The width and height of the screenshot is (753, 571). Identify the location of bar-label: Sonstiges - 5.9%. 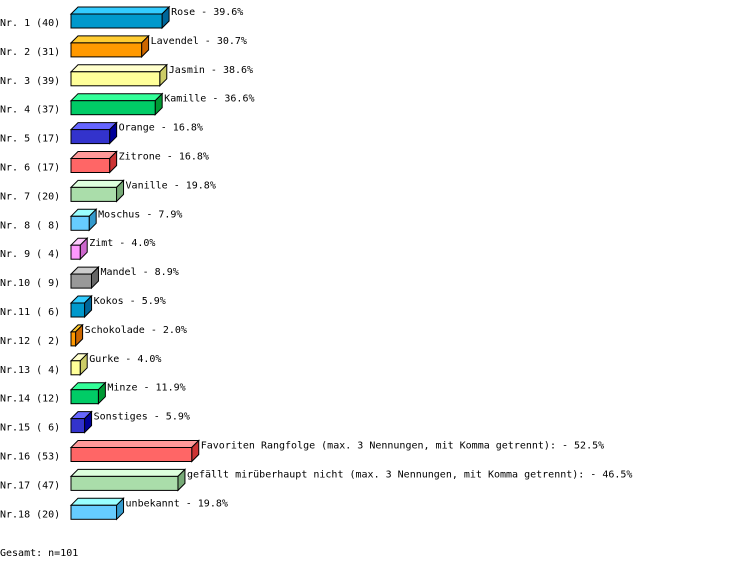
(142, 417).